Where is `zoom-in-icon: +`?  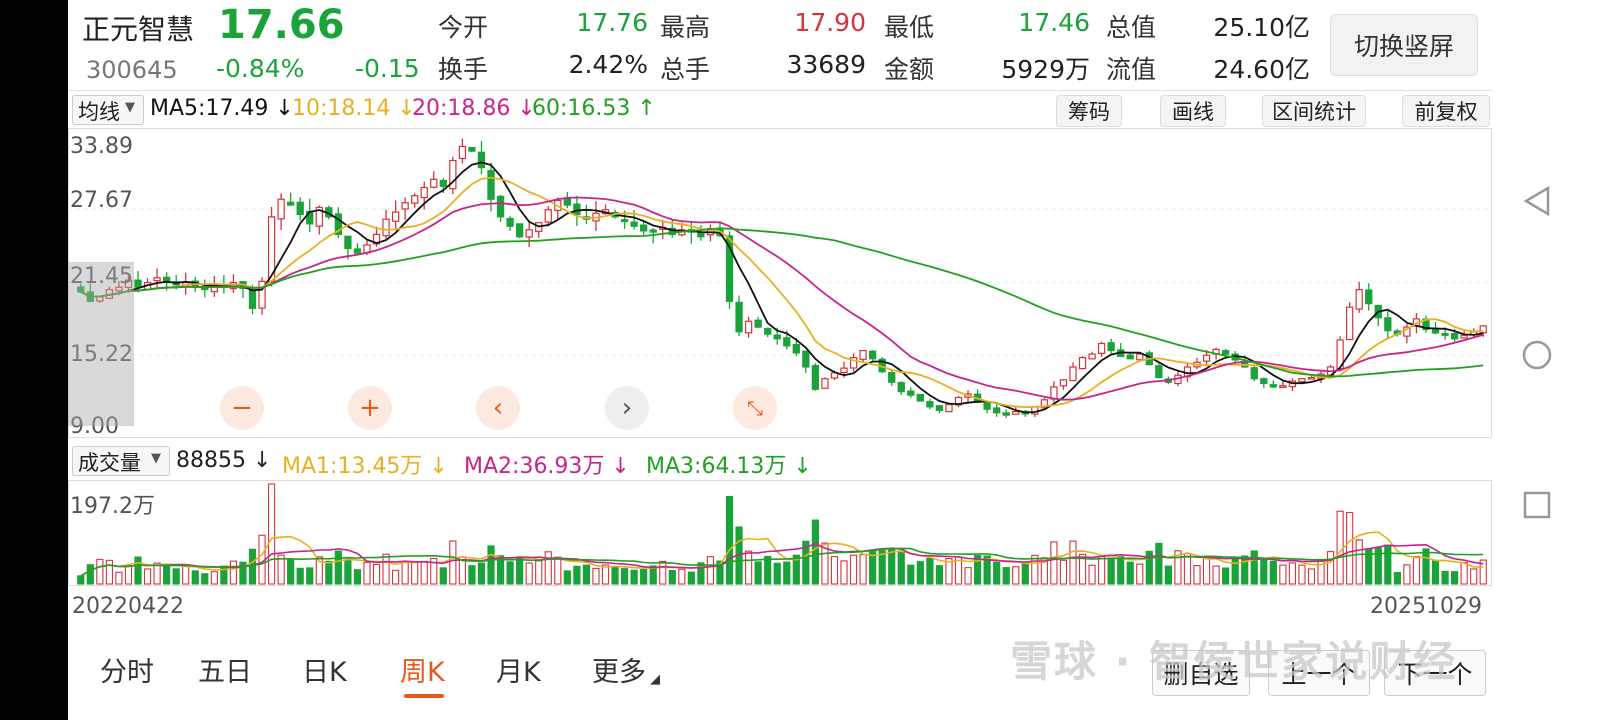
zoom-in-icon: + is located at coordinates (370, 408).